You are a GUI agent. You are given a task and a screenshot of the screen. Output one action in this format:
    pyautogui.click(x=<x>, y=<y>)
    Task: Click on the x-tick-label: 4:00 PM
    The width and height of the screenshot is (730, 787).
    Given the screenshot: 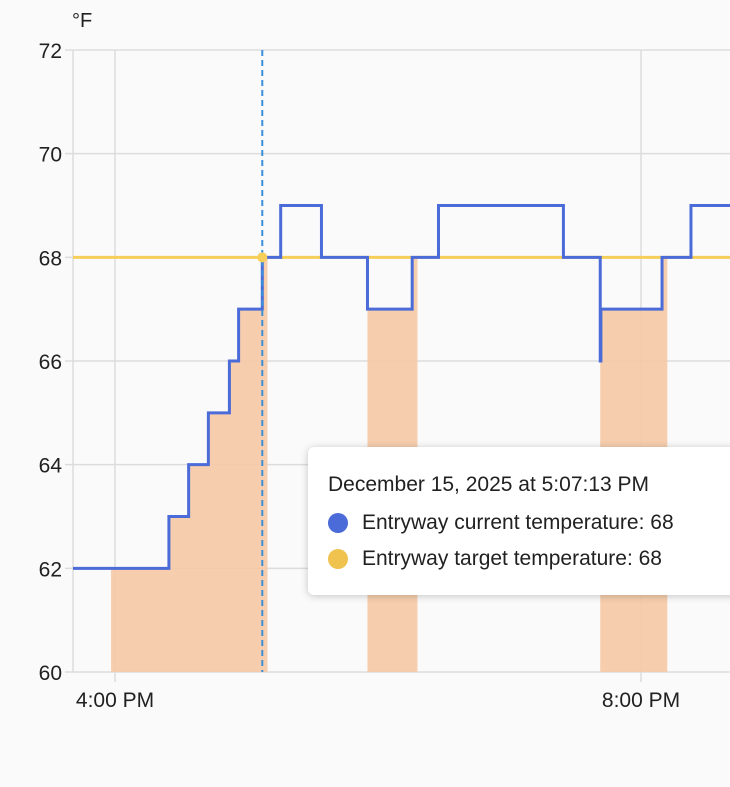 What is the action you would take?
    pyautogui.click(x=115, y=700)
    